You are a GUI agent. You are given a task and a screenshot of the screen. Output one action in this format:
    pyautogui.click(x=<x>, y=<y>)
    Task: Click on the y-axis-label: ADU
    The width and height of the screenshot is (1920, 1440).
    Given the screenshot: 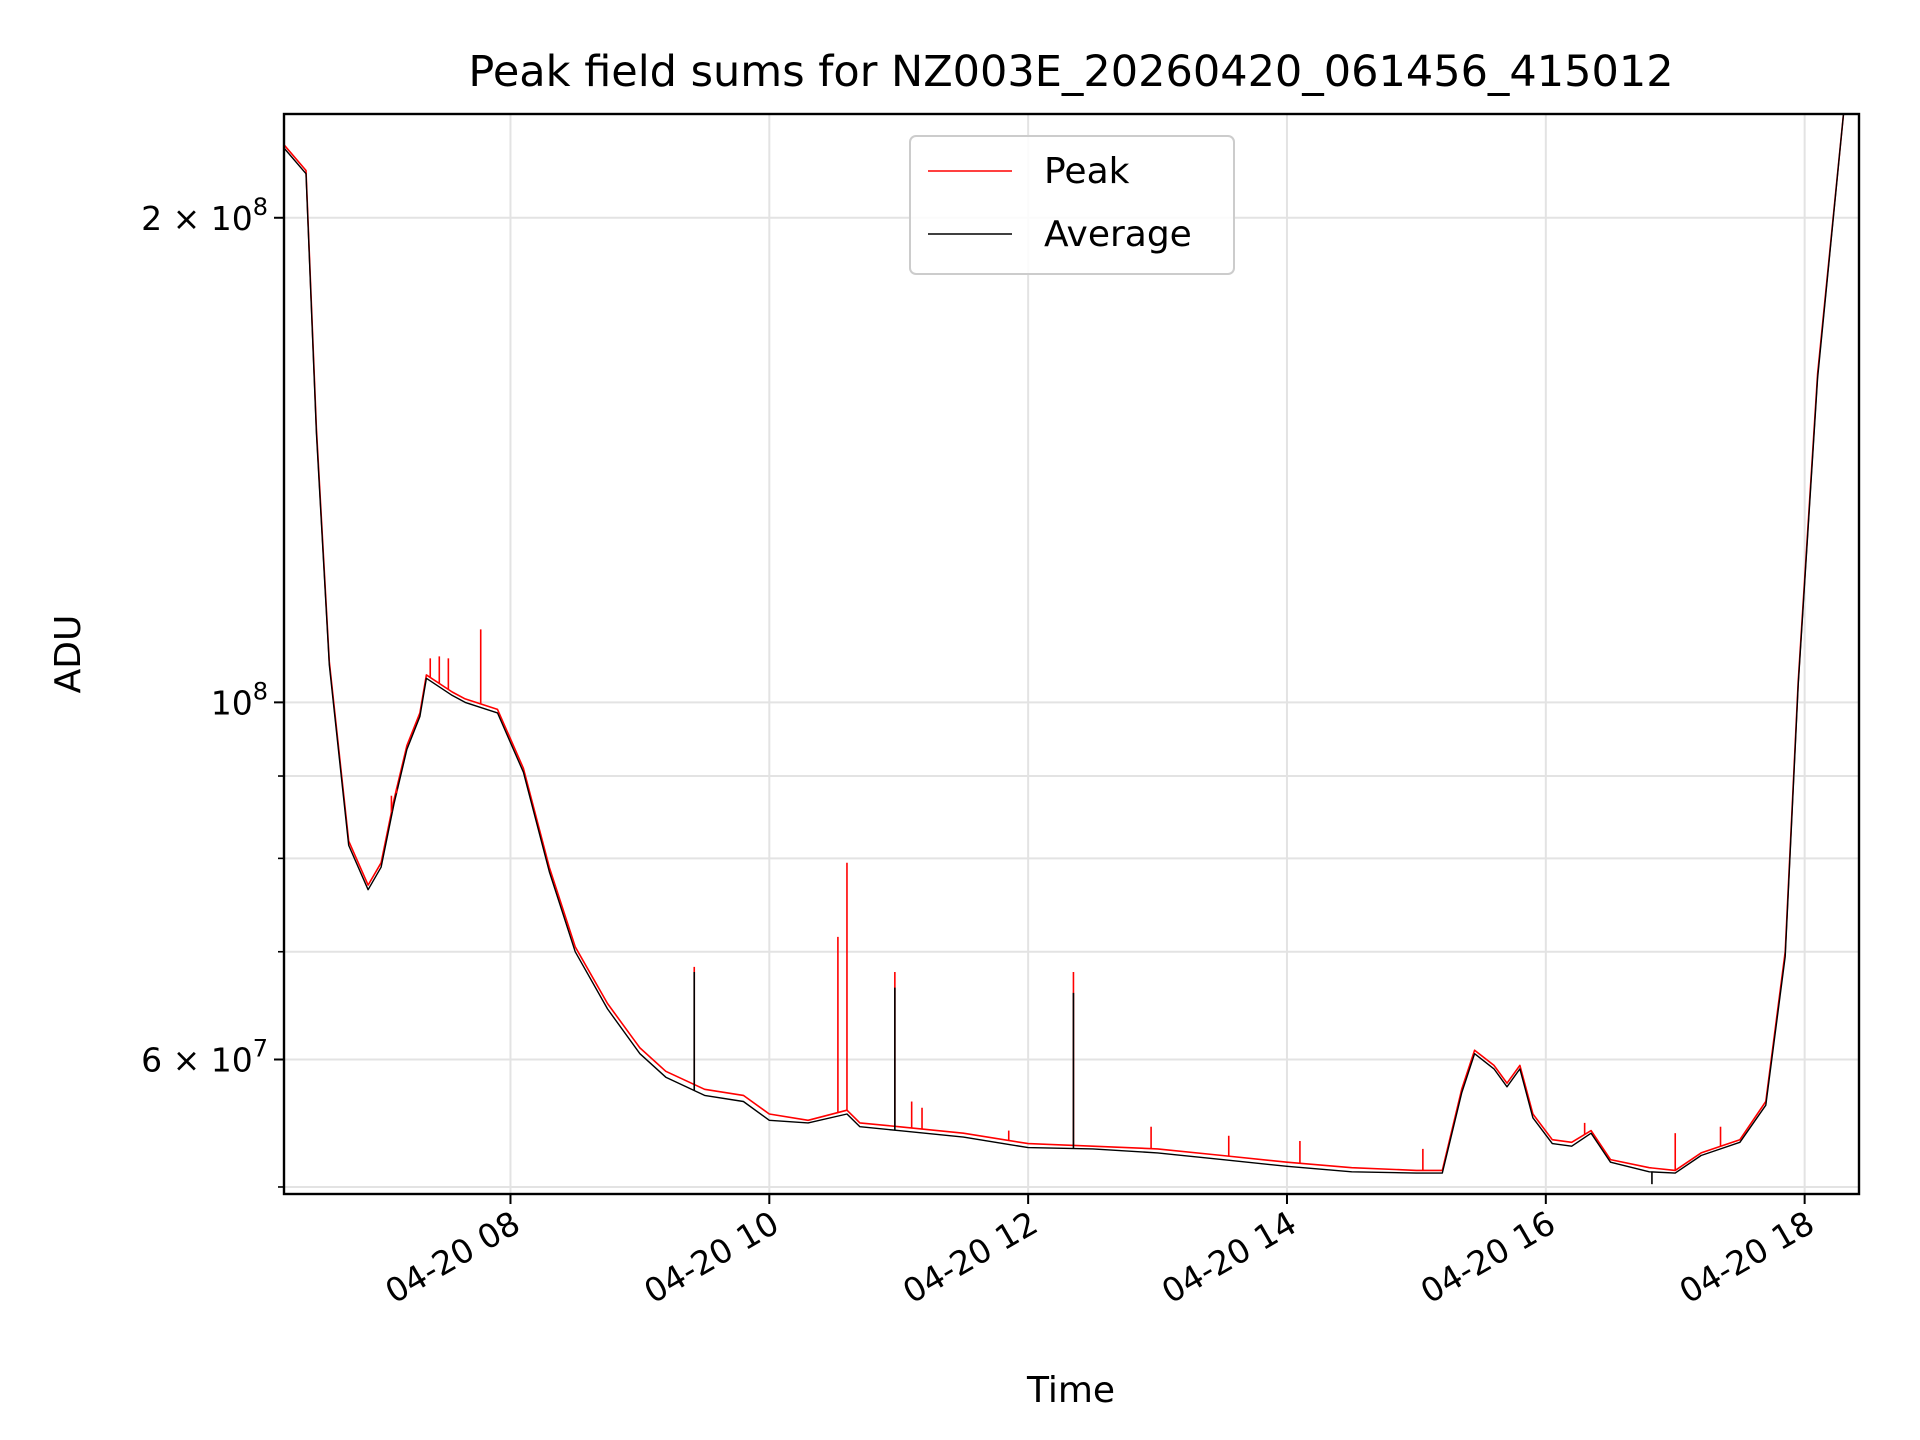 What is the action you would take?
    pyautogui.click(x=68, y=654)
    